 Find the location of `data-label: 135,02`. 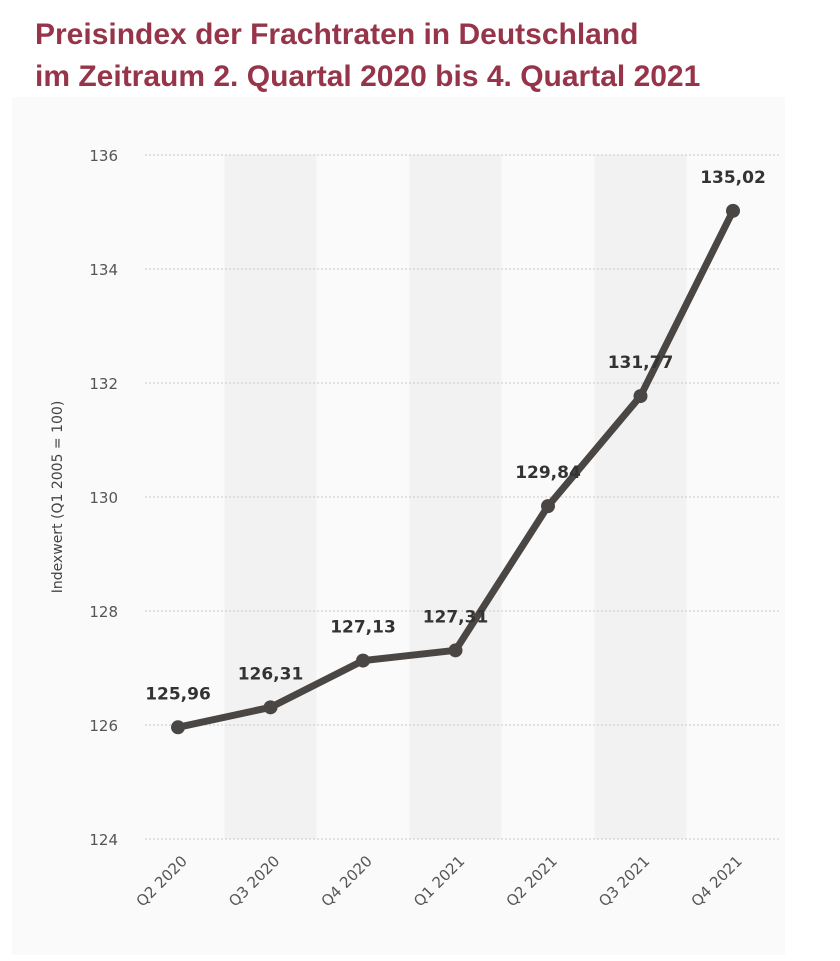

data-label: 135,02 is located at coordinates (733, 178).